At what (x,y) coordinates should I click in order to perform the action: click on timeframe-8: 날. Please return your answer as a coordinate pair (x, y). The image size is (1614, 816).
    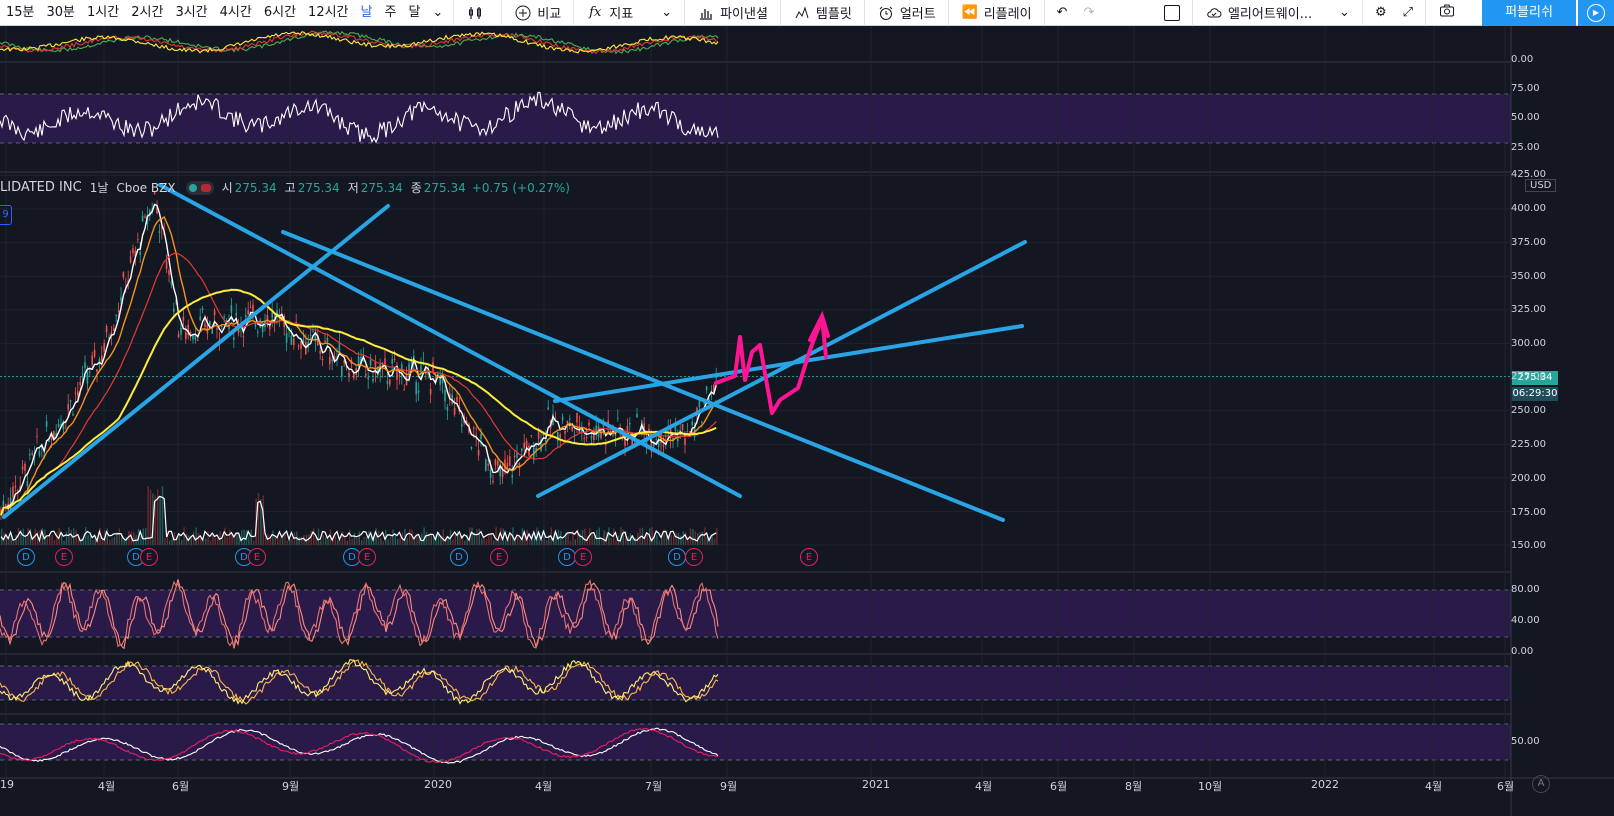
    Looking at the image, I should click on (366, 12).